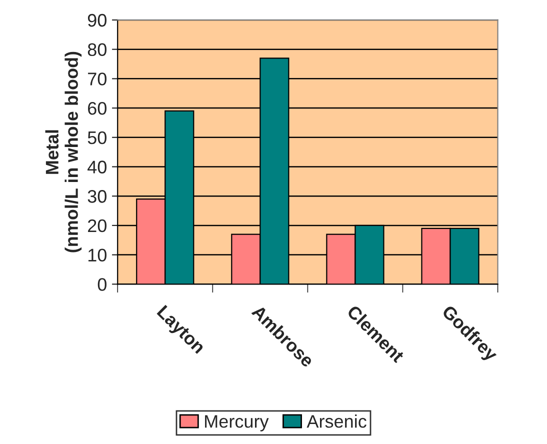 This screenshot has width=547, height=444. What do you see at coordinates (97, 196) in the screenshot?
I see `y-tick-label: 30` at bounding box center [97, 196].